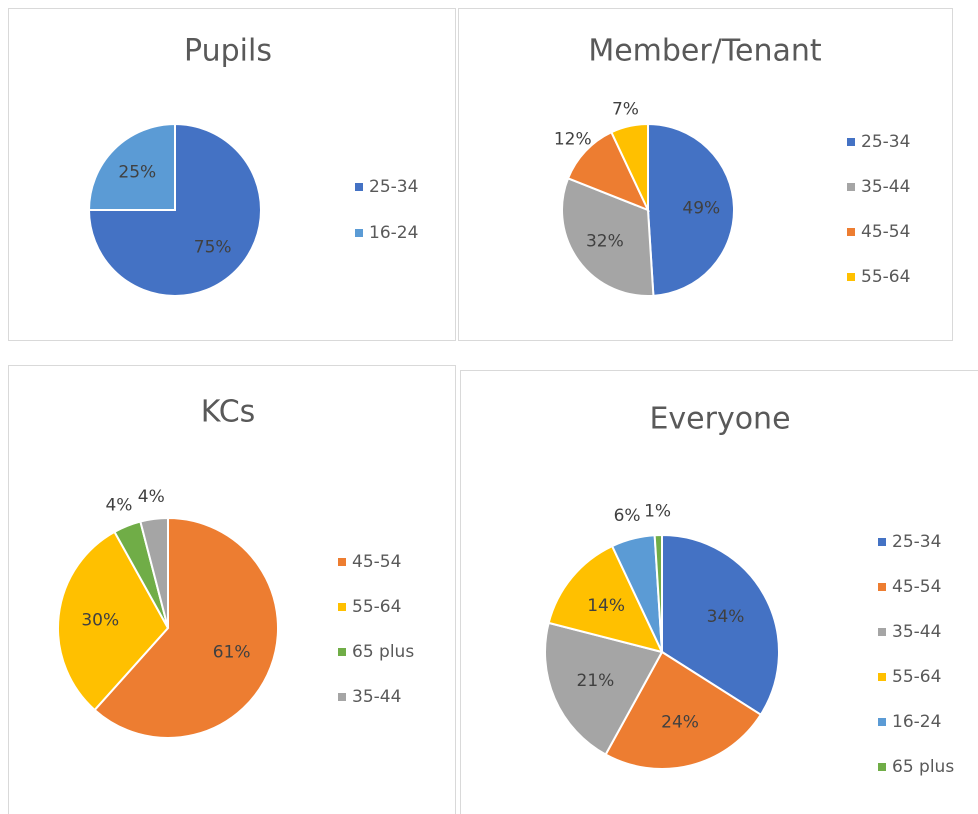 The image size is (978, 814). What do you see at coordinates (596, 681) in the screenshot?
I see `data-label: 21%` at bounding box center [596, 681].